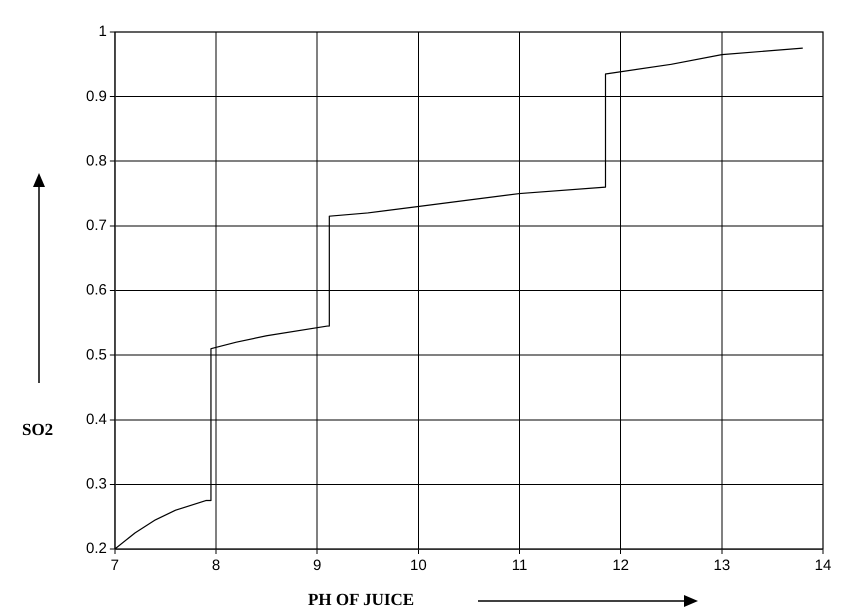 The height and width of the screenshot is (613, 849). Describe the element at coordinates (361, 600) in the screenshot. I see `x-axis-title: PH OF JUICE` at that location.